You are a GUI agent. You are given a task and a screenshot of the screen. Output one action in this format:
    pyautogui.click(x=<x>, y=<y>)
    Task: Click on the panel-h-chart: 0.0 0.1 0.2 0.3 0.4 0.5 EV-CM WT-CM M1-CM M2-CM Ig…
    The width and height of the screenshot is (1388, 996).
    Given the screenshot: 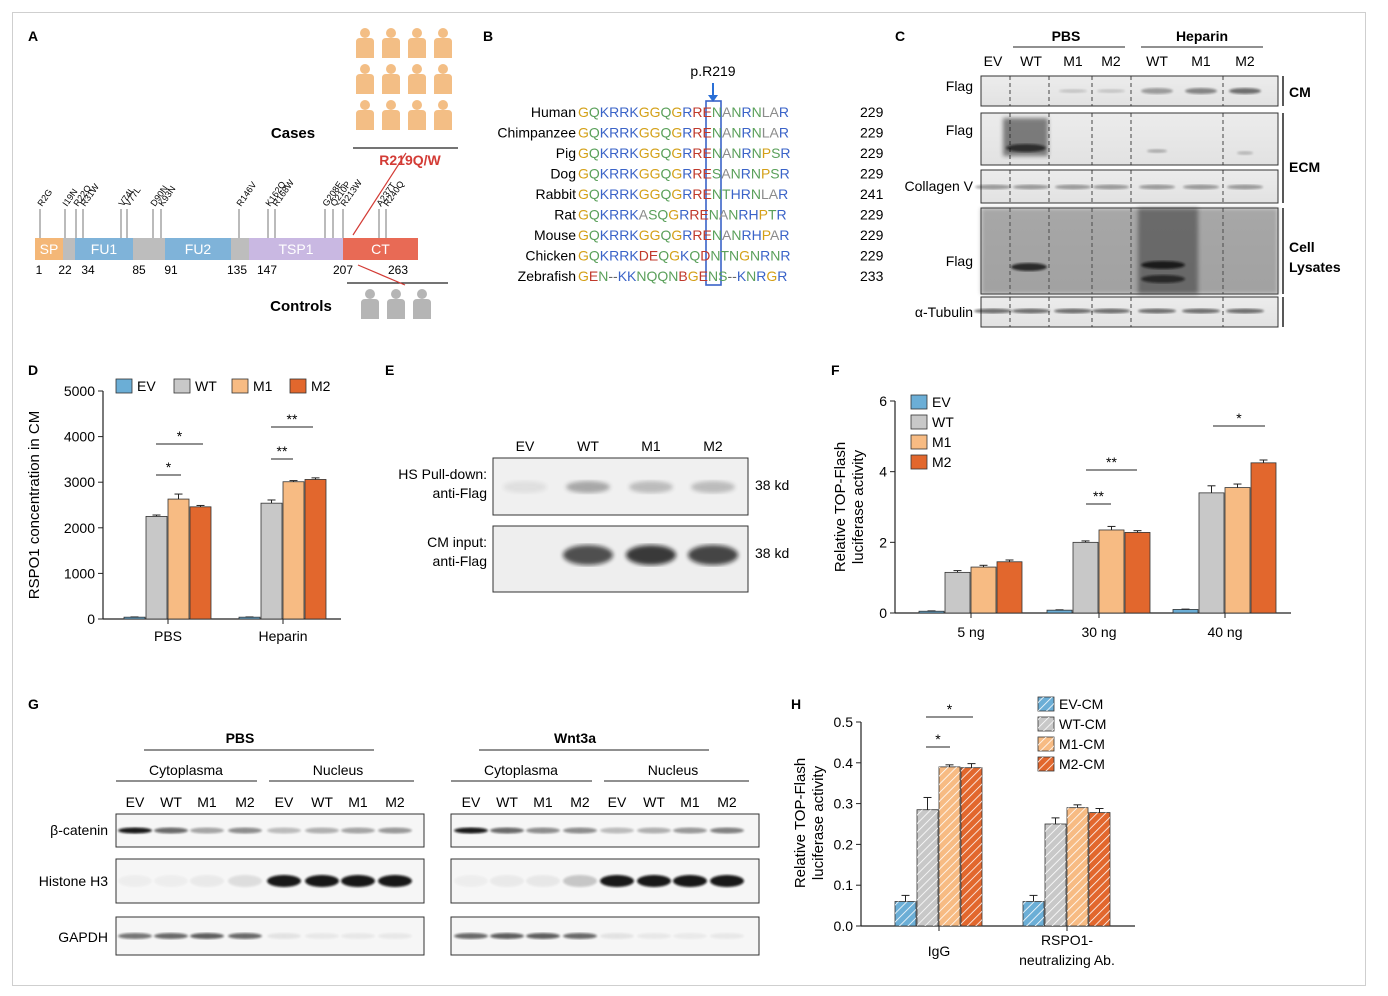 What is the action you would take?
    pyautogui.click(x=963, y=832)
    